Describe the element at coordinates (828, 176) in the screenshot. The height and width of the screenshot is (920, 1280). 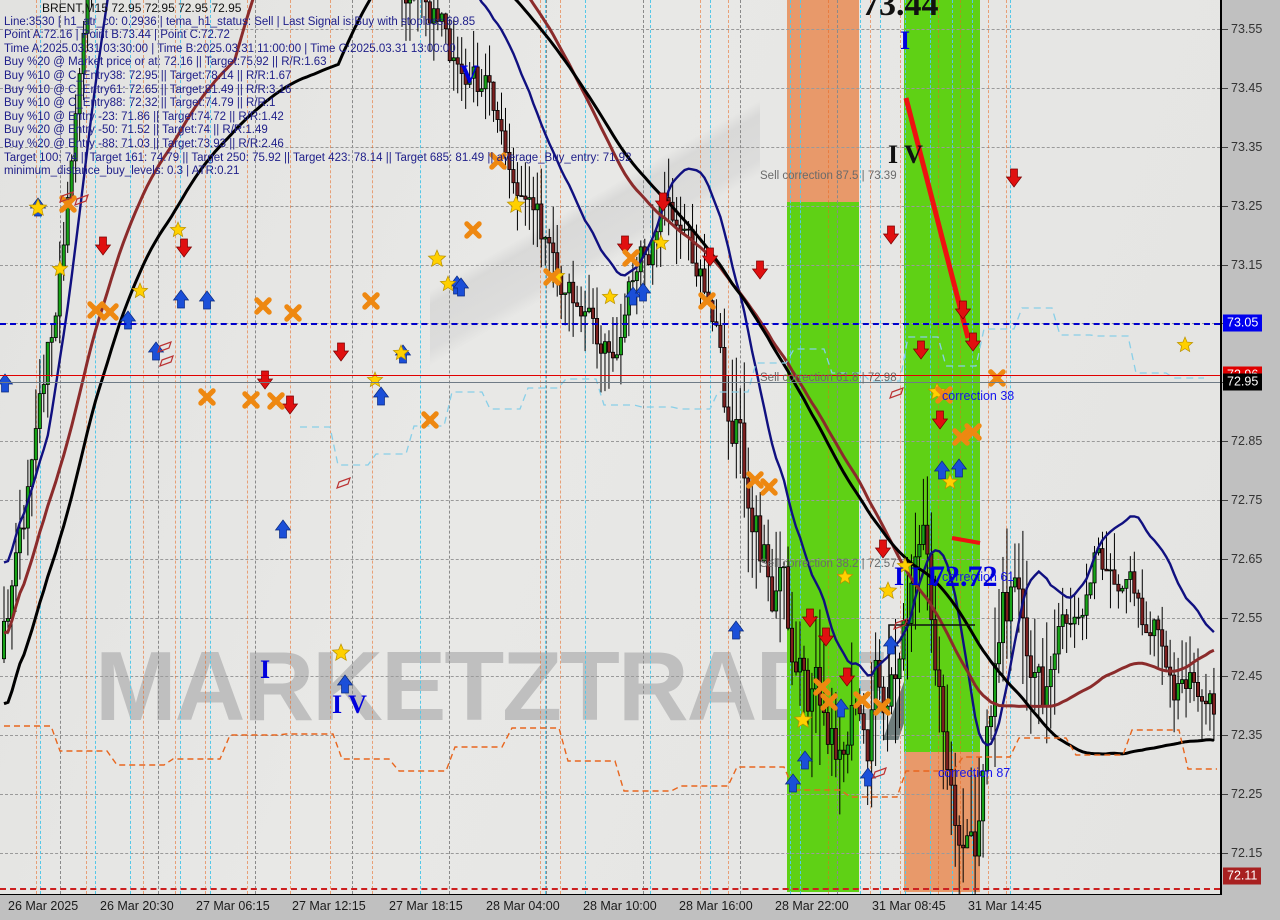
I see `chart-label-0: Sell correction 87.5 | 73.39` at that location.